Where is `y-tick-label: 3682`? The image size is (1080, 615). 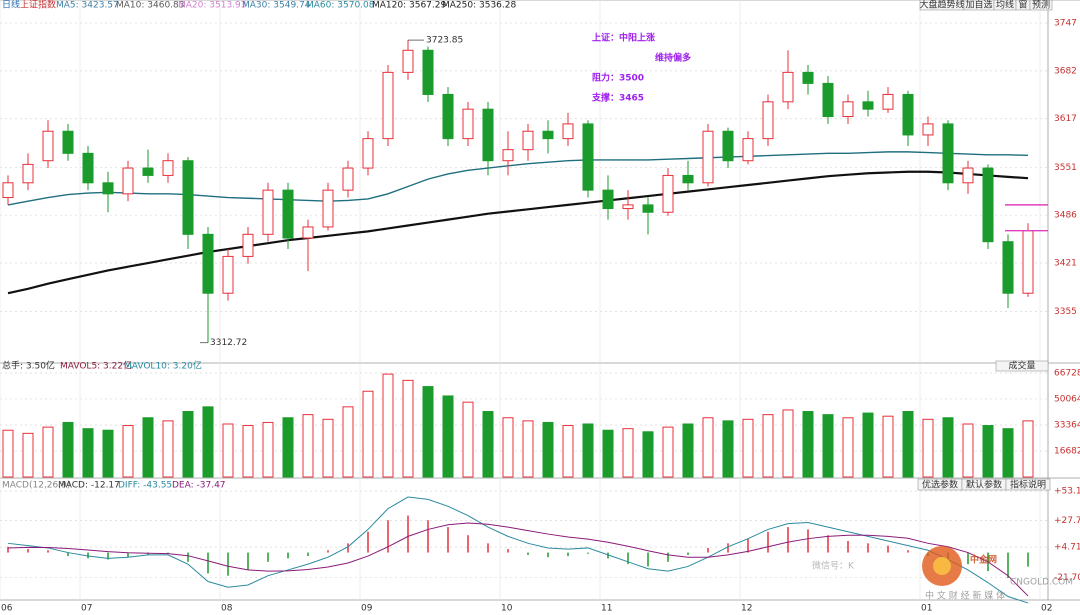
y-tick-label: 3682 is located at coordinates (1065, 71).